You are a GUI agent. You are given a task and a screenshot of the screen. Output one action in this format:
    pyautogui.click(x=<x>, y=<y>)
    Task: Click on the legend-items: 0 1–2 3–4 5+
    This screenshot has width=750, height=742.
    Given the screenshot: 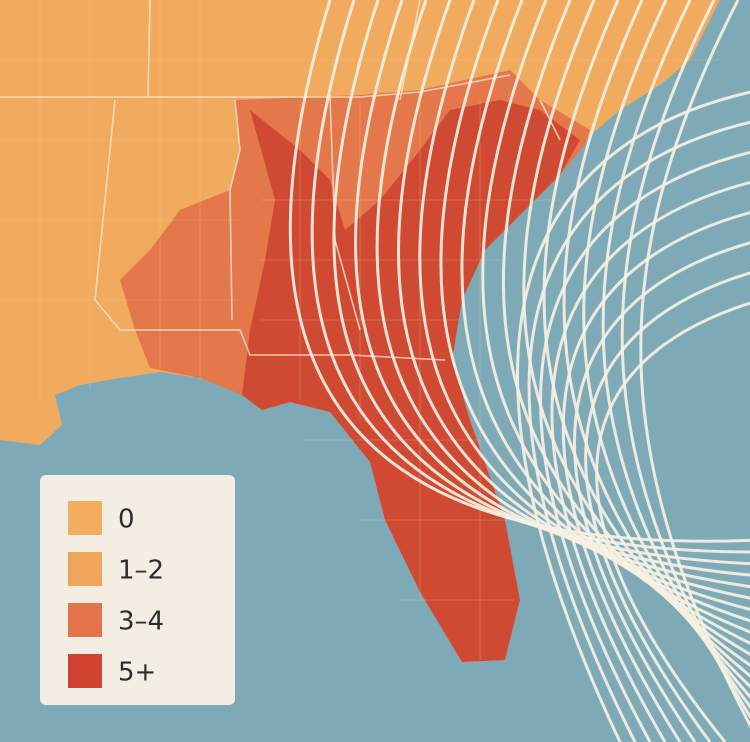 What is the action you would take?
    pyautogui.click(x=116, y=594)
    